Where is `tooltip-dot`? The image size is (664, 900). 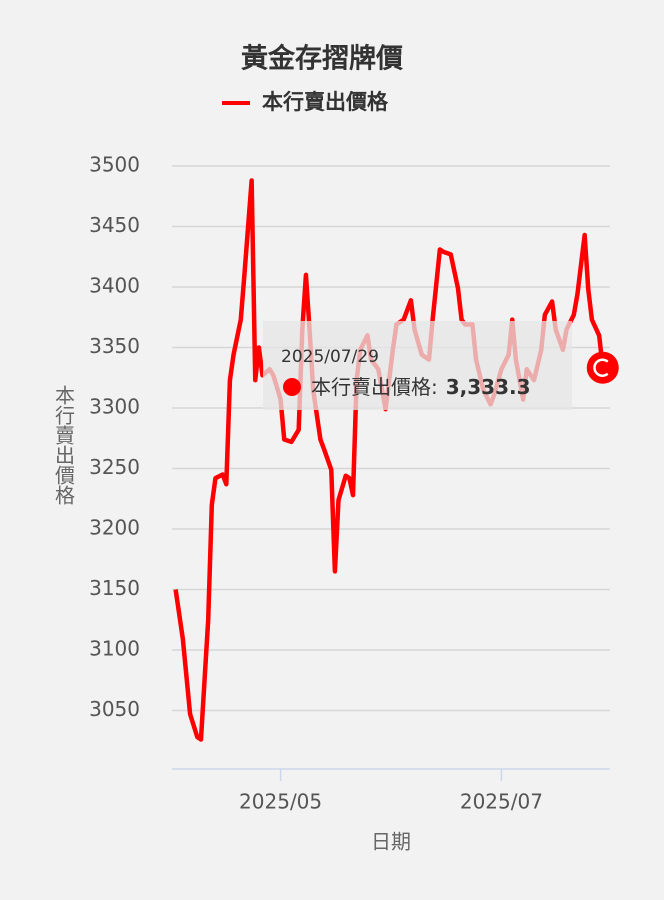
tooltip-dot is located at coordinates (292, 387).